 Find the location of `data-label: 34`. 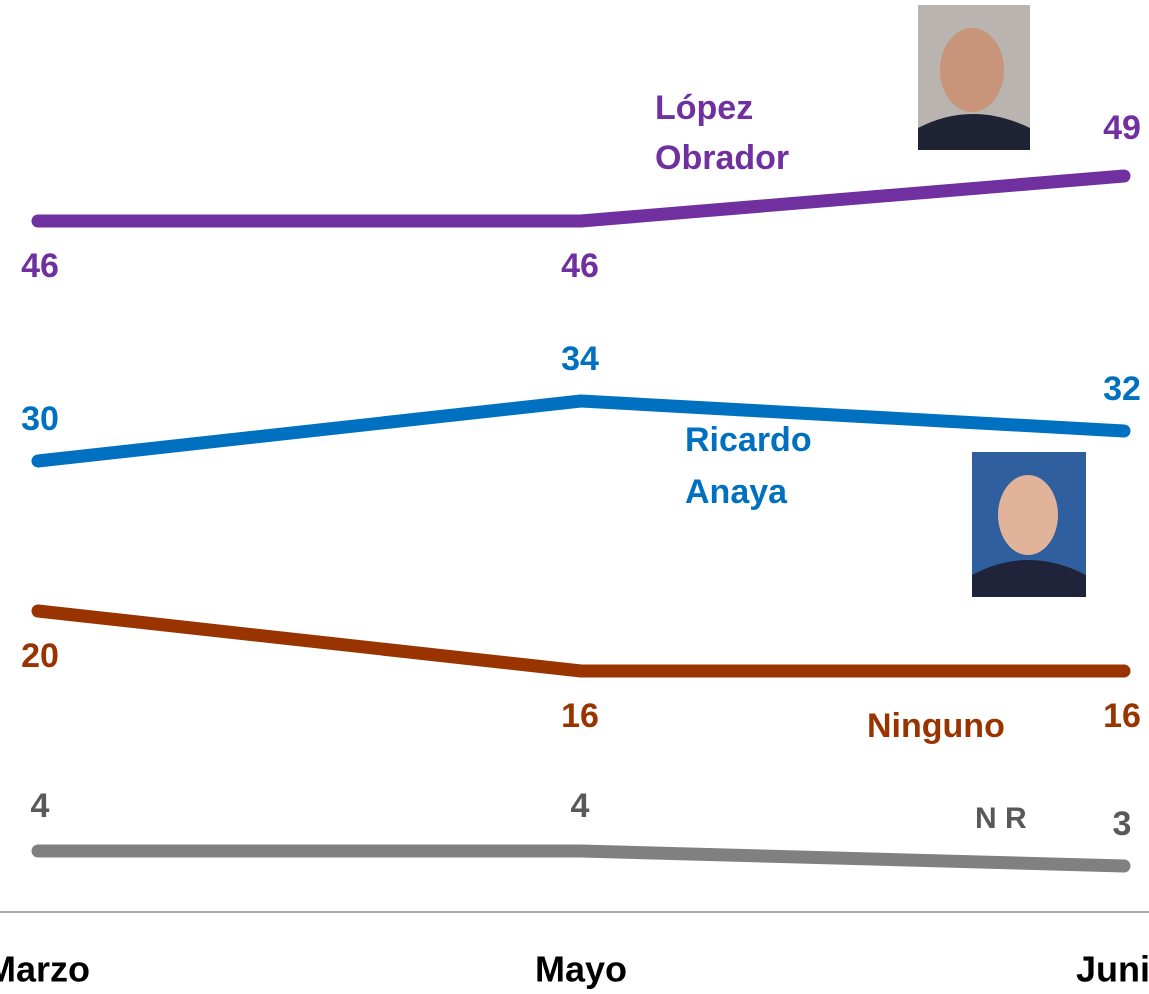

data-label: 34 is located at coordinates (580, 359).